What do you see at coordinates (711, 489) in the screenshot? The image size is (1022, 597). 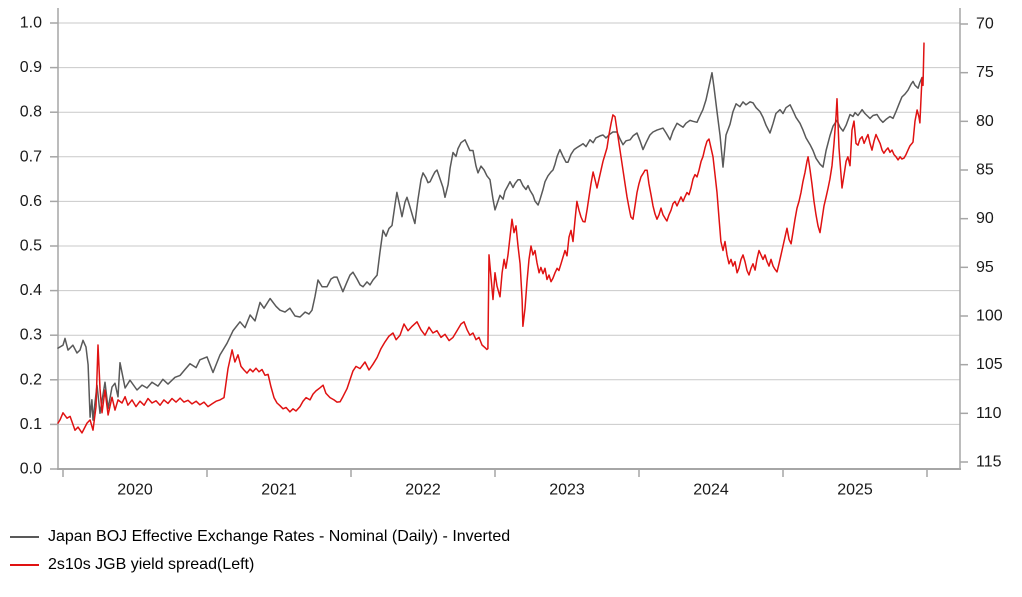 I see `x-axis-year-label: 2024` at bounding box center [711, 489].